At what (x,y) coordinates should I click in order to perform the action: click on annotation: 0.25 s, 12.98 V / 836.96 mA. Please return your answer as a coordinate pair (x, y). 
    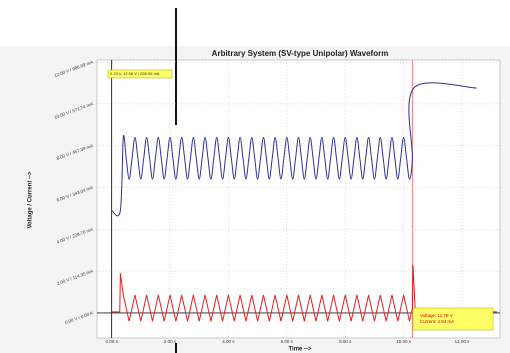
    Looking at the image, I should click on (135, 73).